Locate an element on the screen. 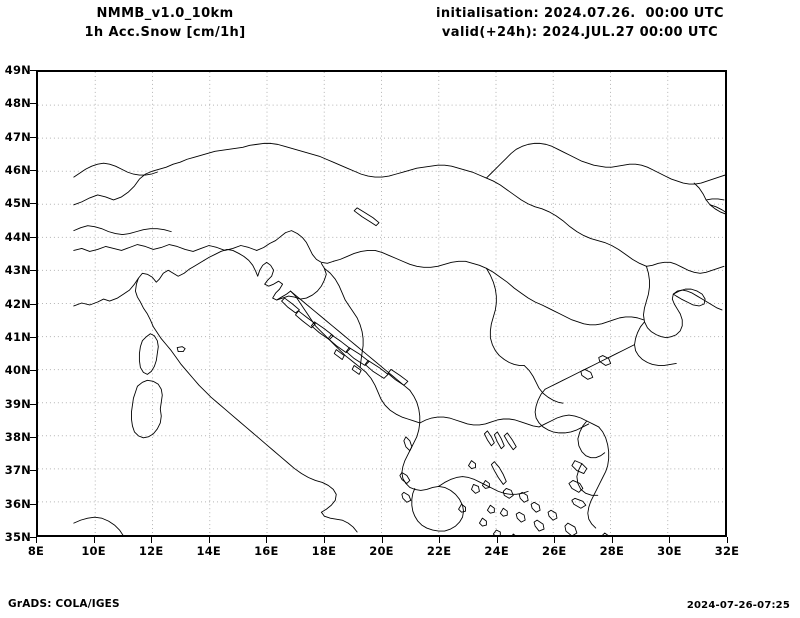  x-axis-tick-label: 16E is located at coordinates (266, 551).